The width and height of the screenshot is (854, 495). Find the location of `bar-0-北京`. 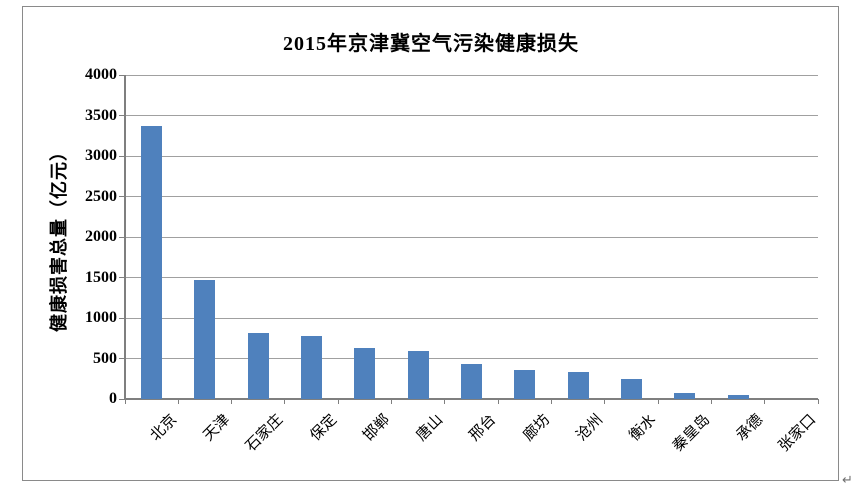

bar-0-北京 is located at coordinates (152, 262).